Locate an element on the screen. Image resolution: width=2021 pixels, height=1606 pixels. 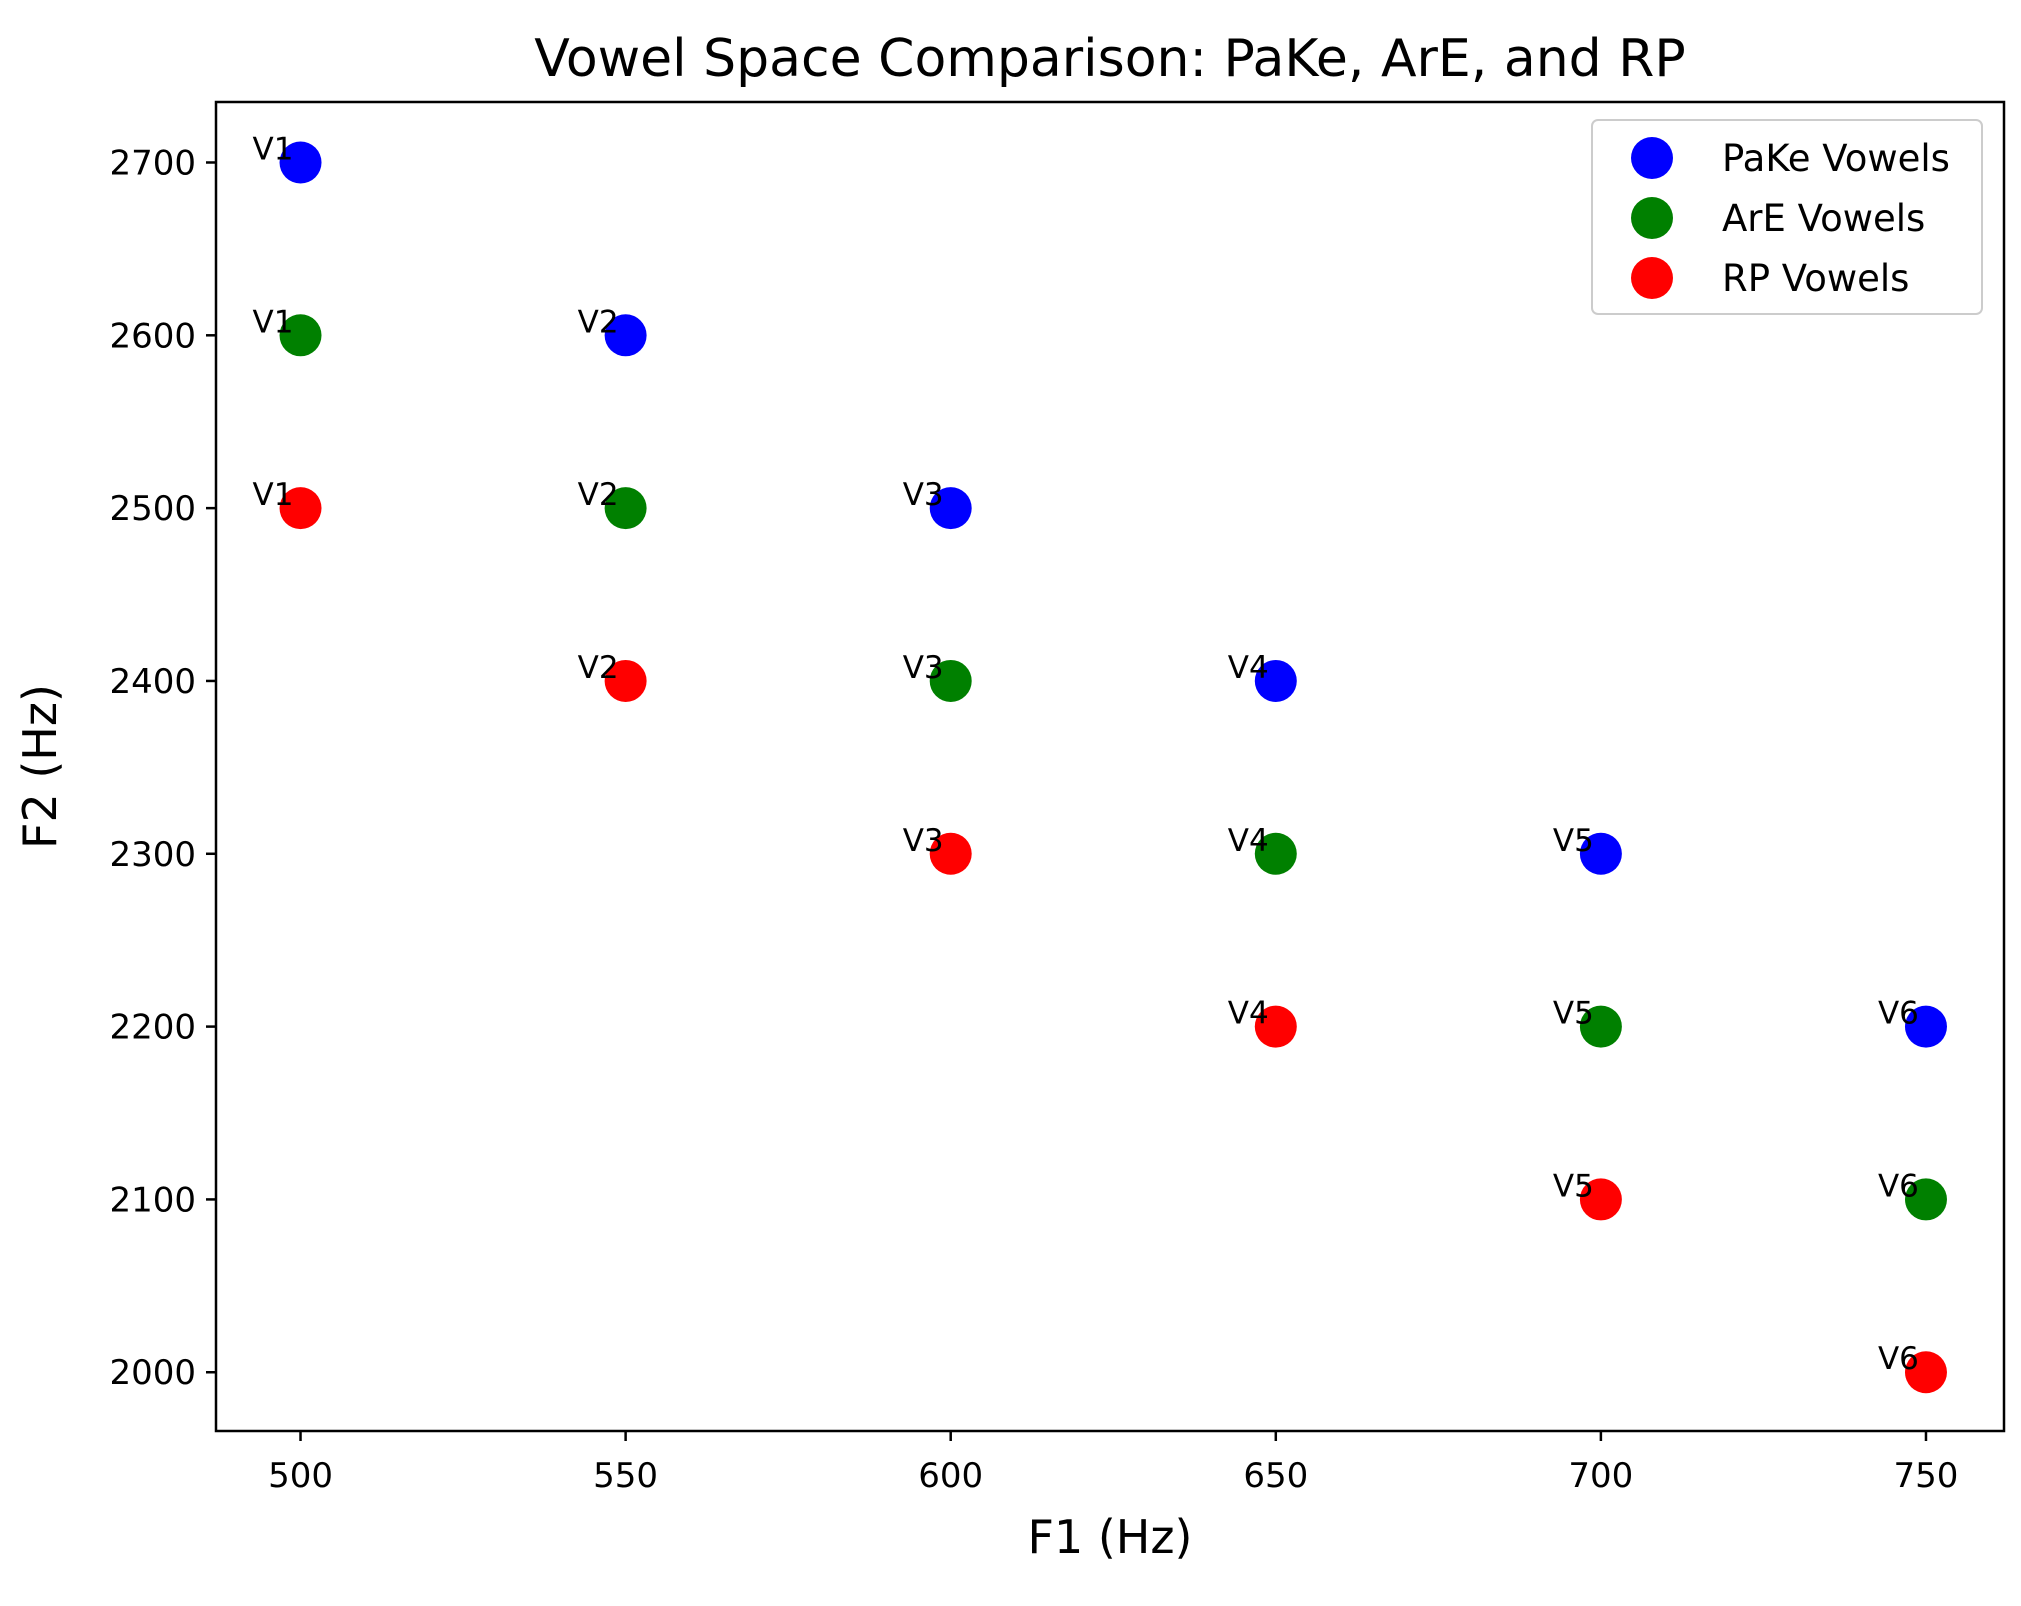
x-tick-label: 750 is located at coordinates (1926, 1476).